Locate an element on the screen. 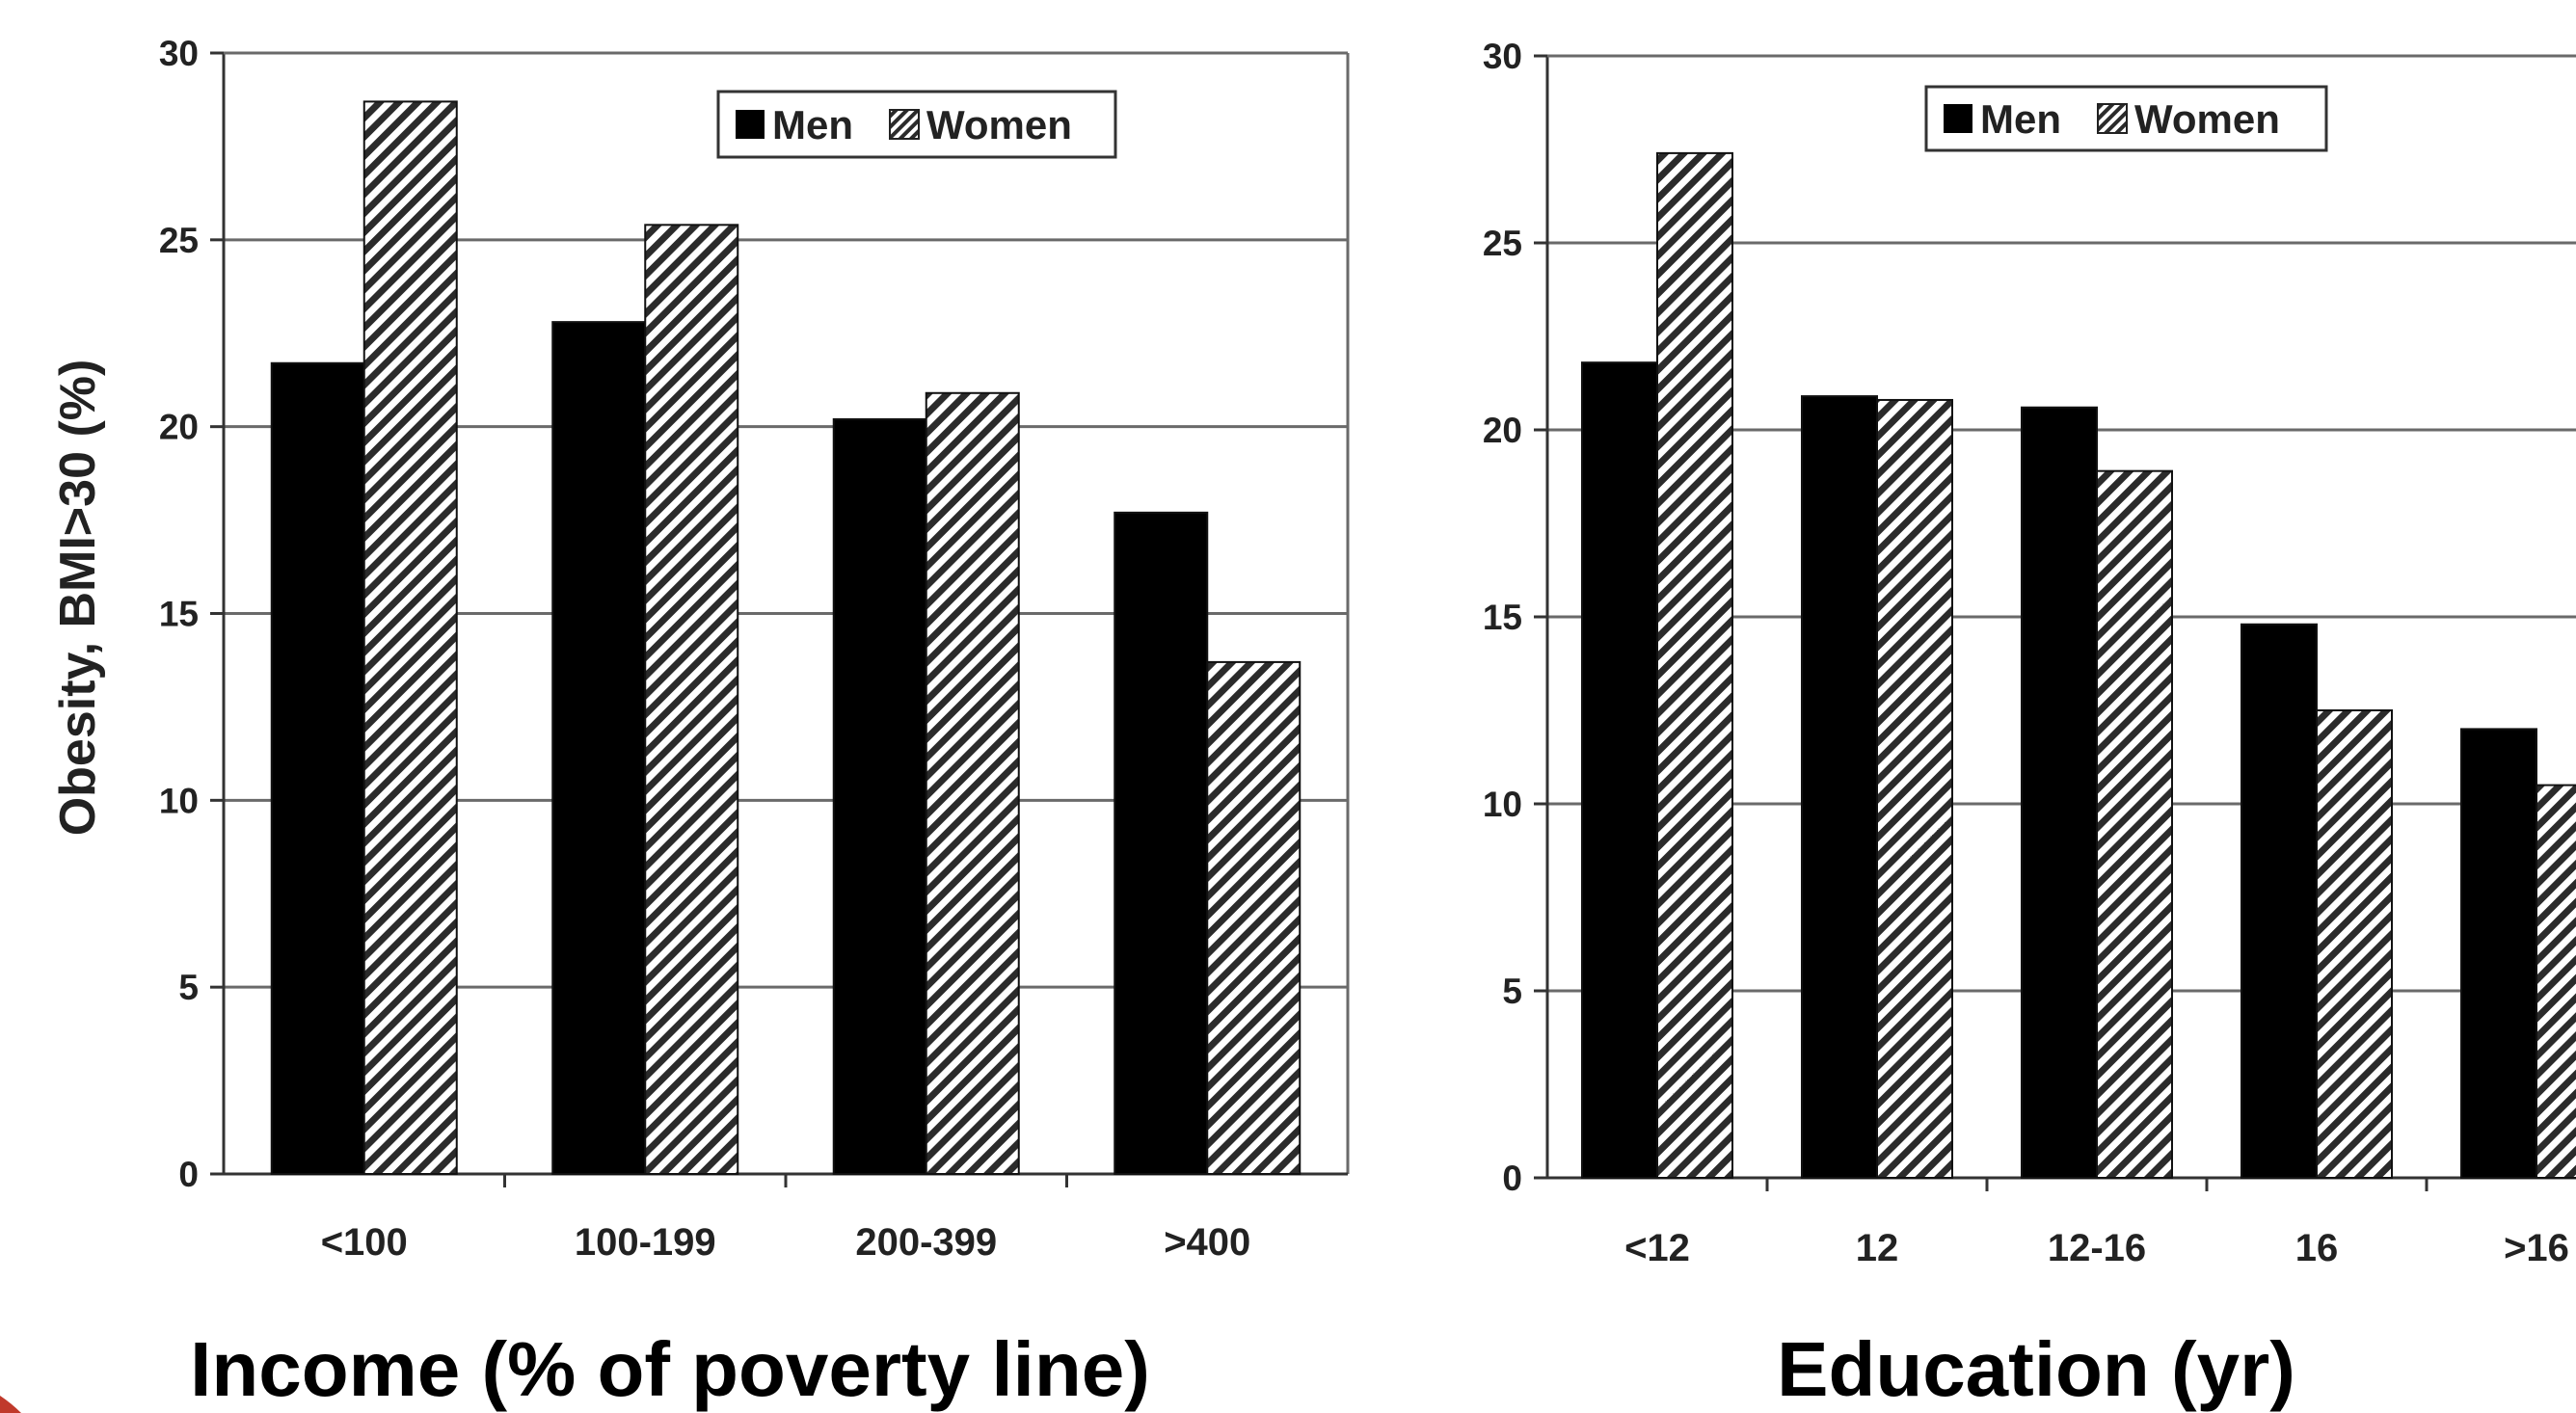 The height and width of the screenshot is (1413, 2576). corner-decoration is located at coordinates (11, 1404).